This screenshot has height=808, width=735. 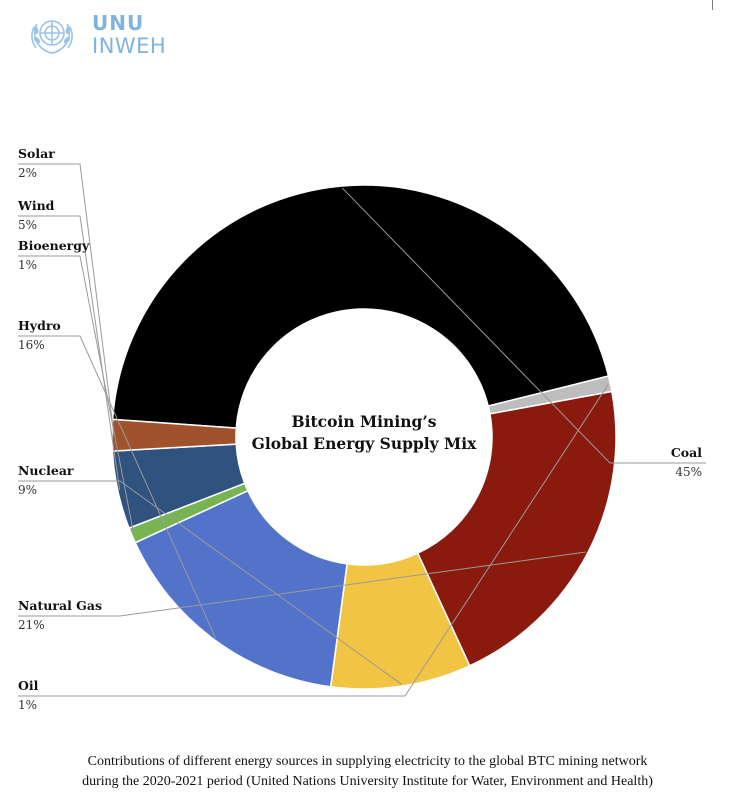 I want to click on leader-line-wind, so click(x=69, y=352).